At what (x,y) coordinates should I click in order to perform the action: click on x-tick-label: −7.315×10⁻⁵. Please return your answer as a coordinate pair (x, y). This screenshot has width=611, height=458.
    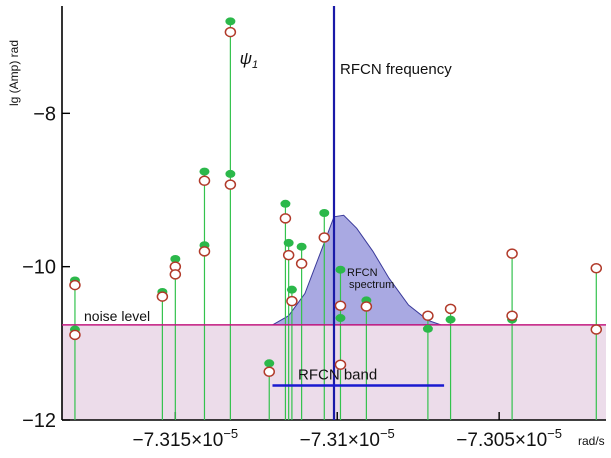
    Looking at the image, I should click on (185, 438).